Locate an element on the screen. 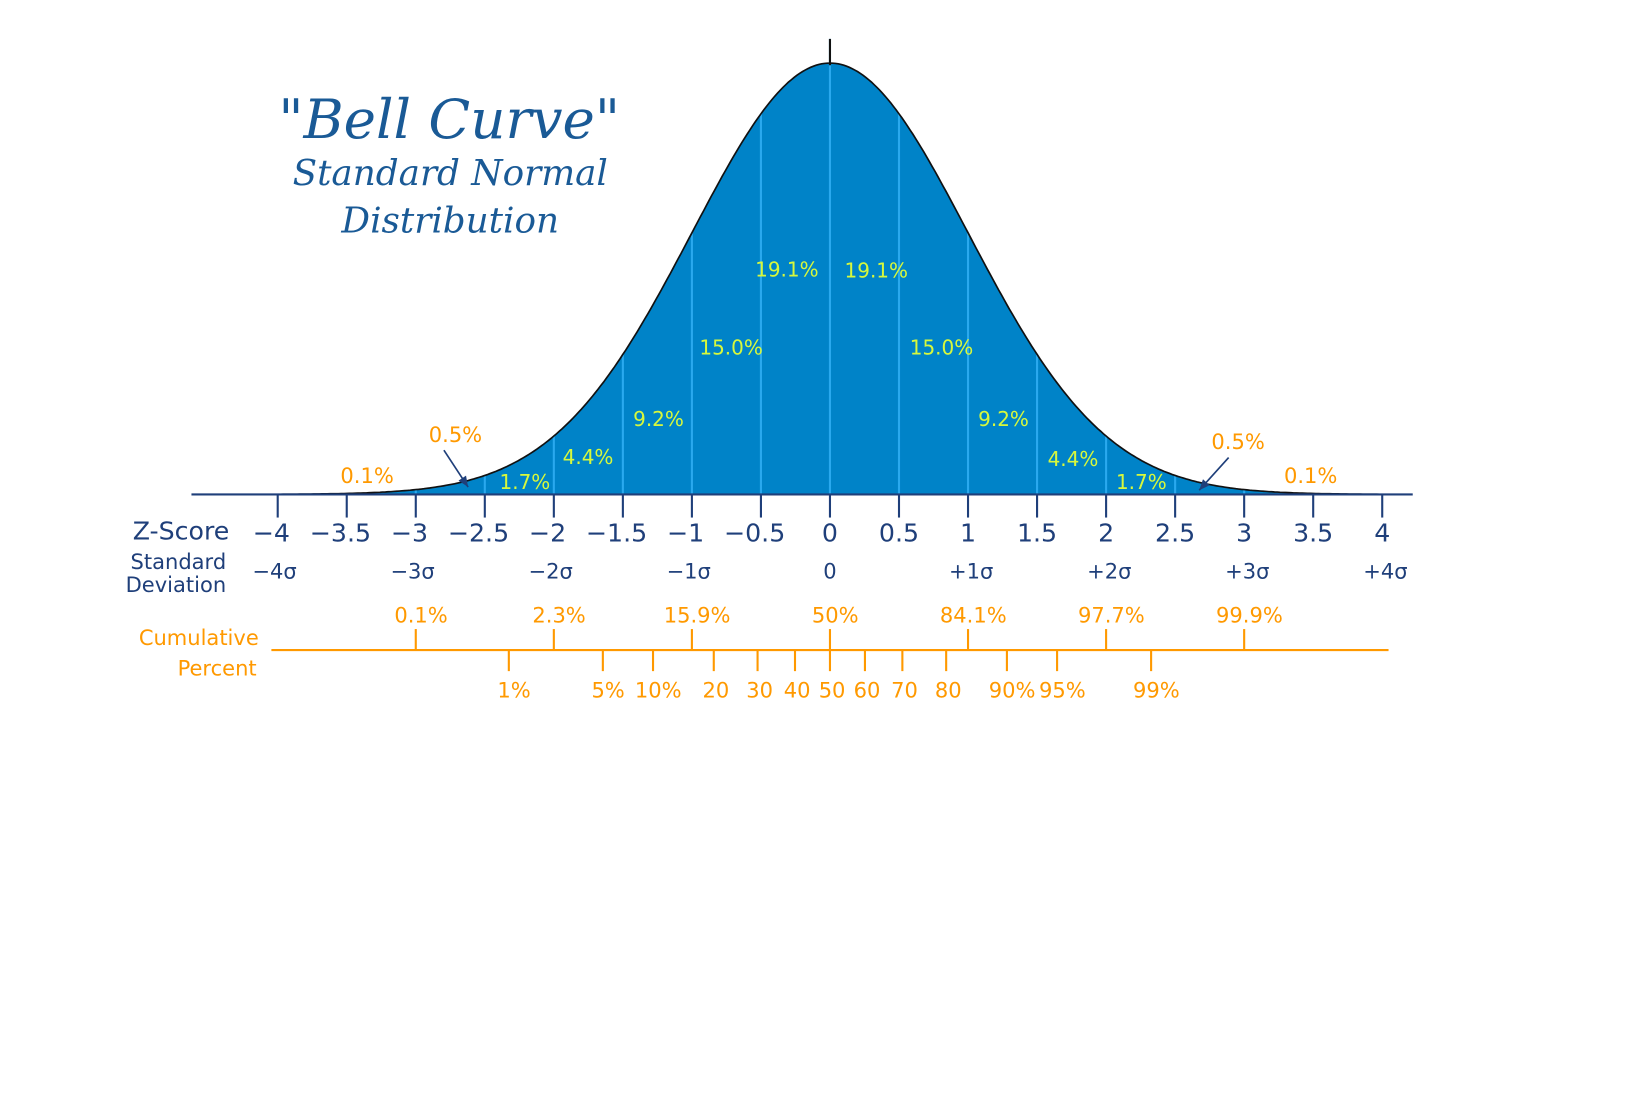  sd-tick-label: +3σ is located at coordinates (1247, 571).